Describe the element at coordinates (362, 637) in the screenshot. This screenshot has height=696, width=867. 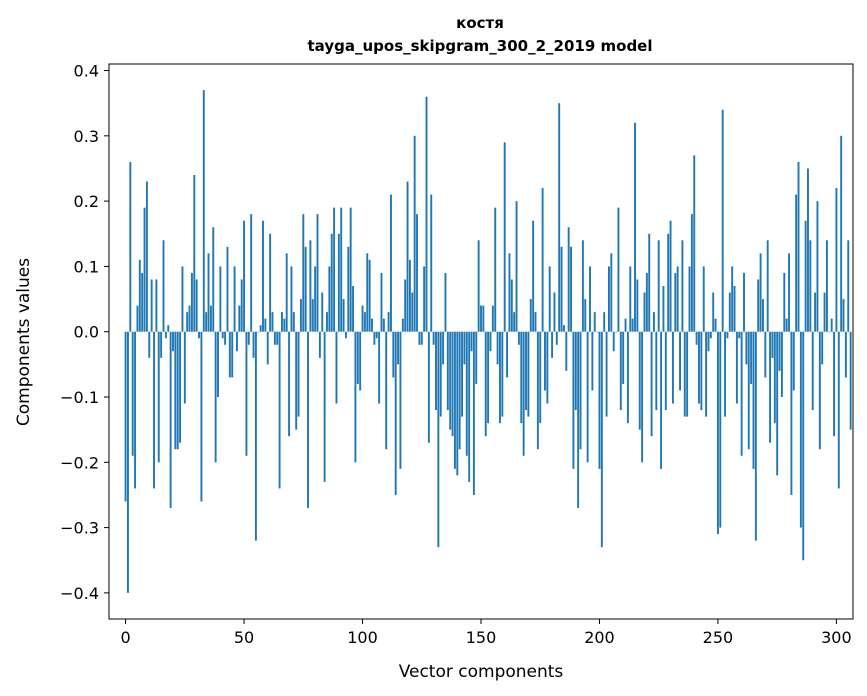
I see `x-tick-label: 100` at that location.